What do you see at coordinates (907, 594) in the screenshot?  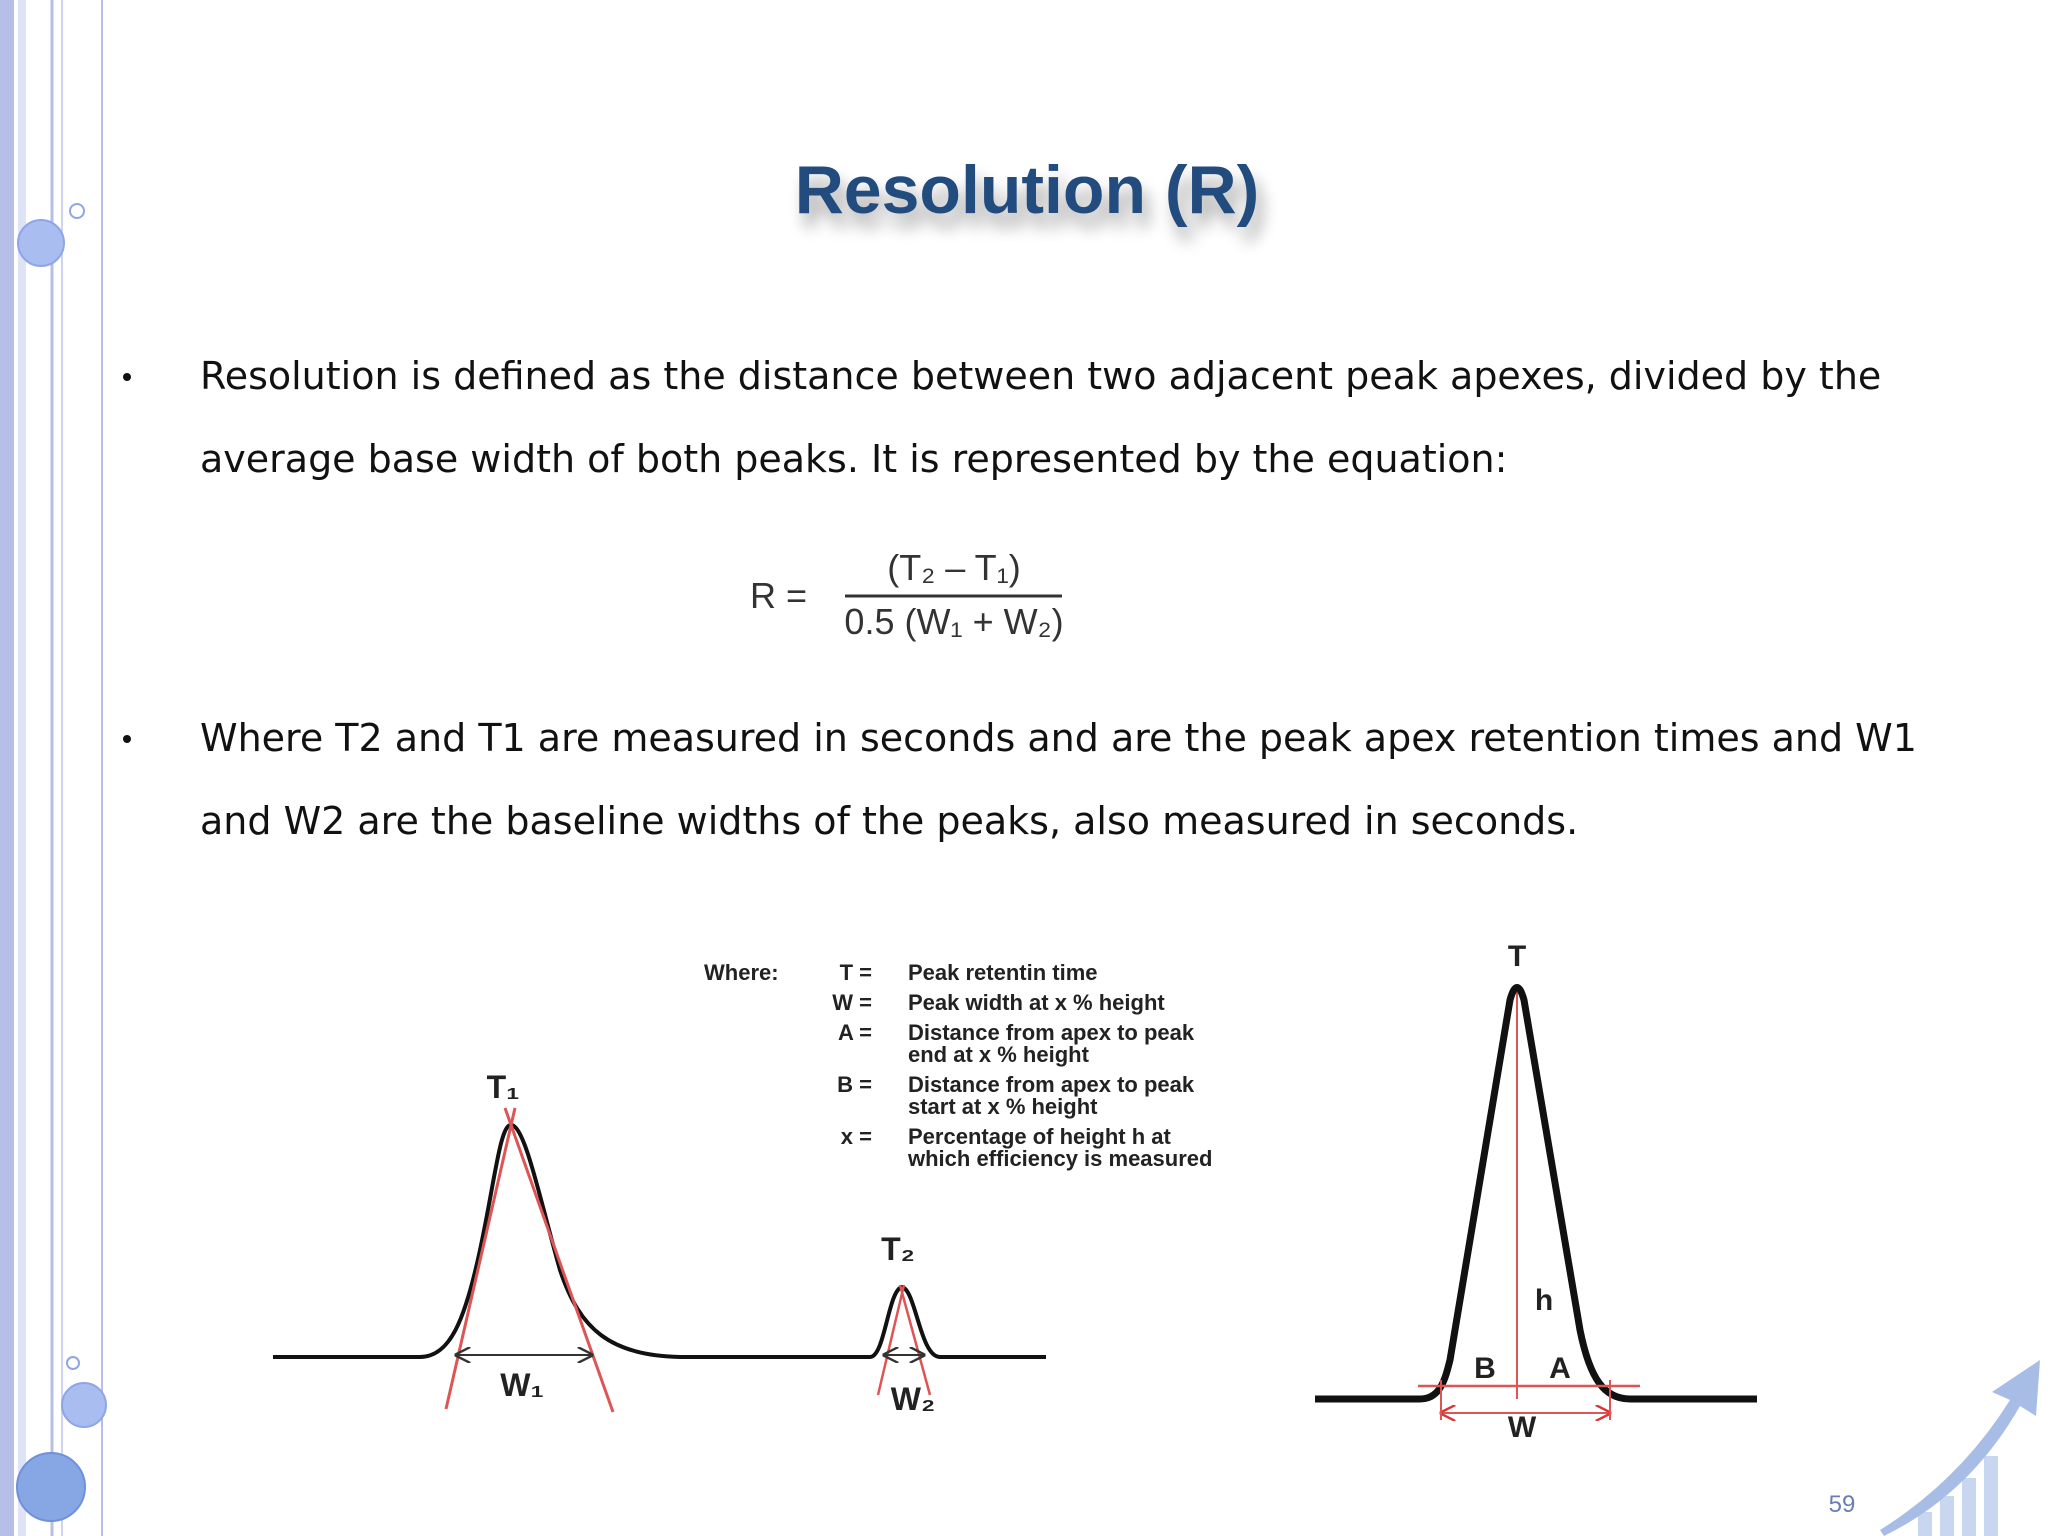 I see `equation: R = (T₂ – T₁) 0.5 (W₁ + W₂)` at bounding box center [907, 594].